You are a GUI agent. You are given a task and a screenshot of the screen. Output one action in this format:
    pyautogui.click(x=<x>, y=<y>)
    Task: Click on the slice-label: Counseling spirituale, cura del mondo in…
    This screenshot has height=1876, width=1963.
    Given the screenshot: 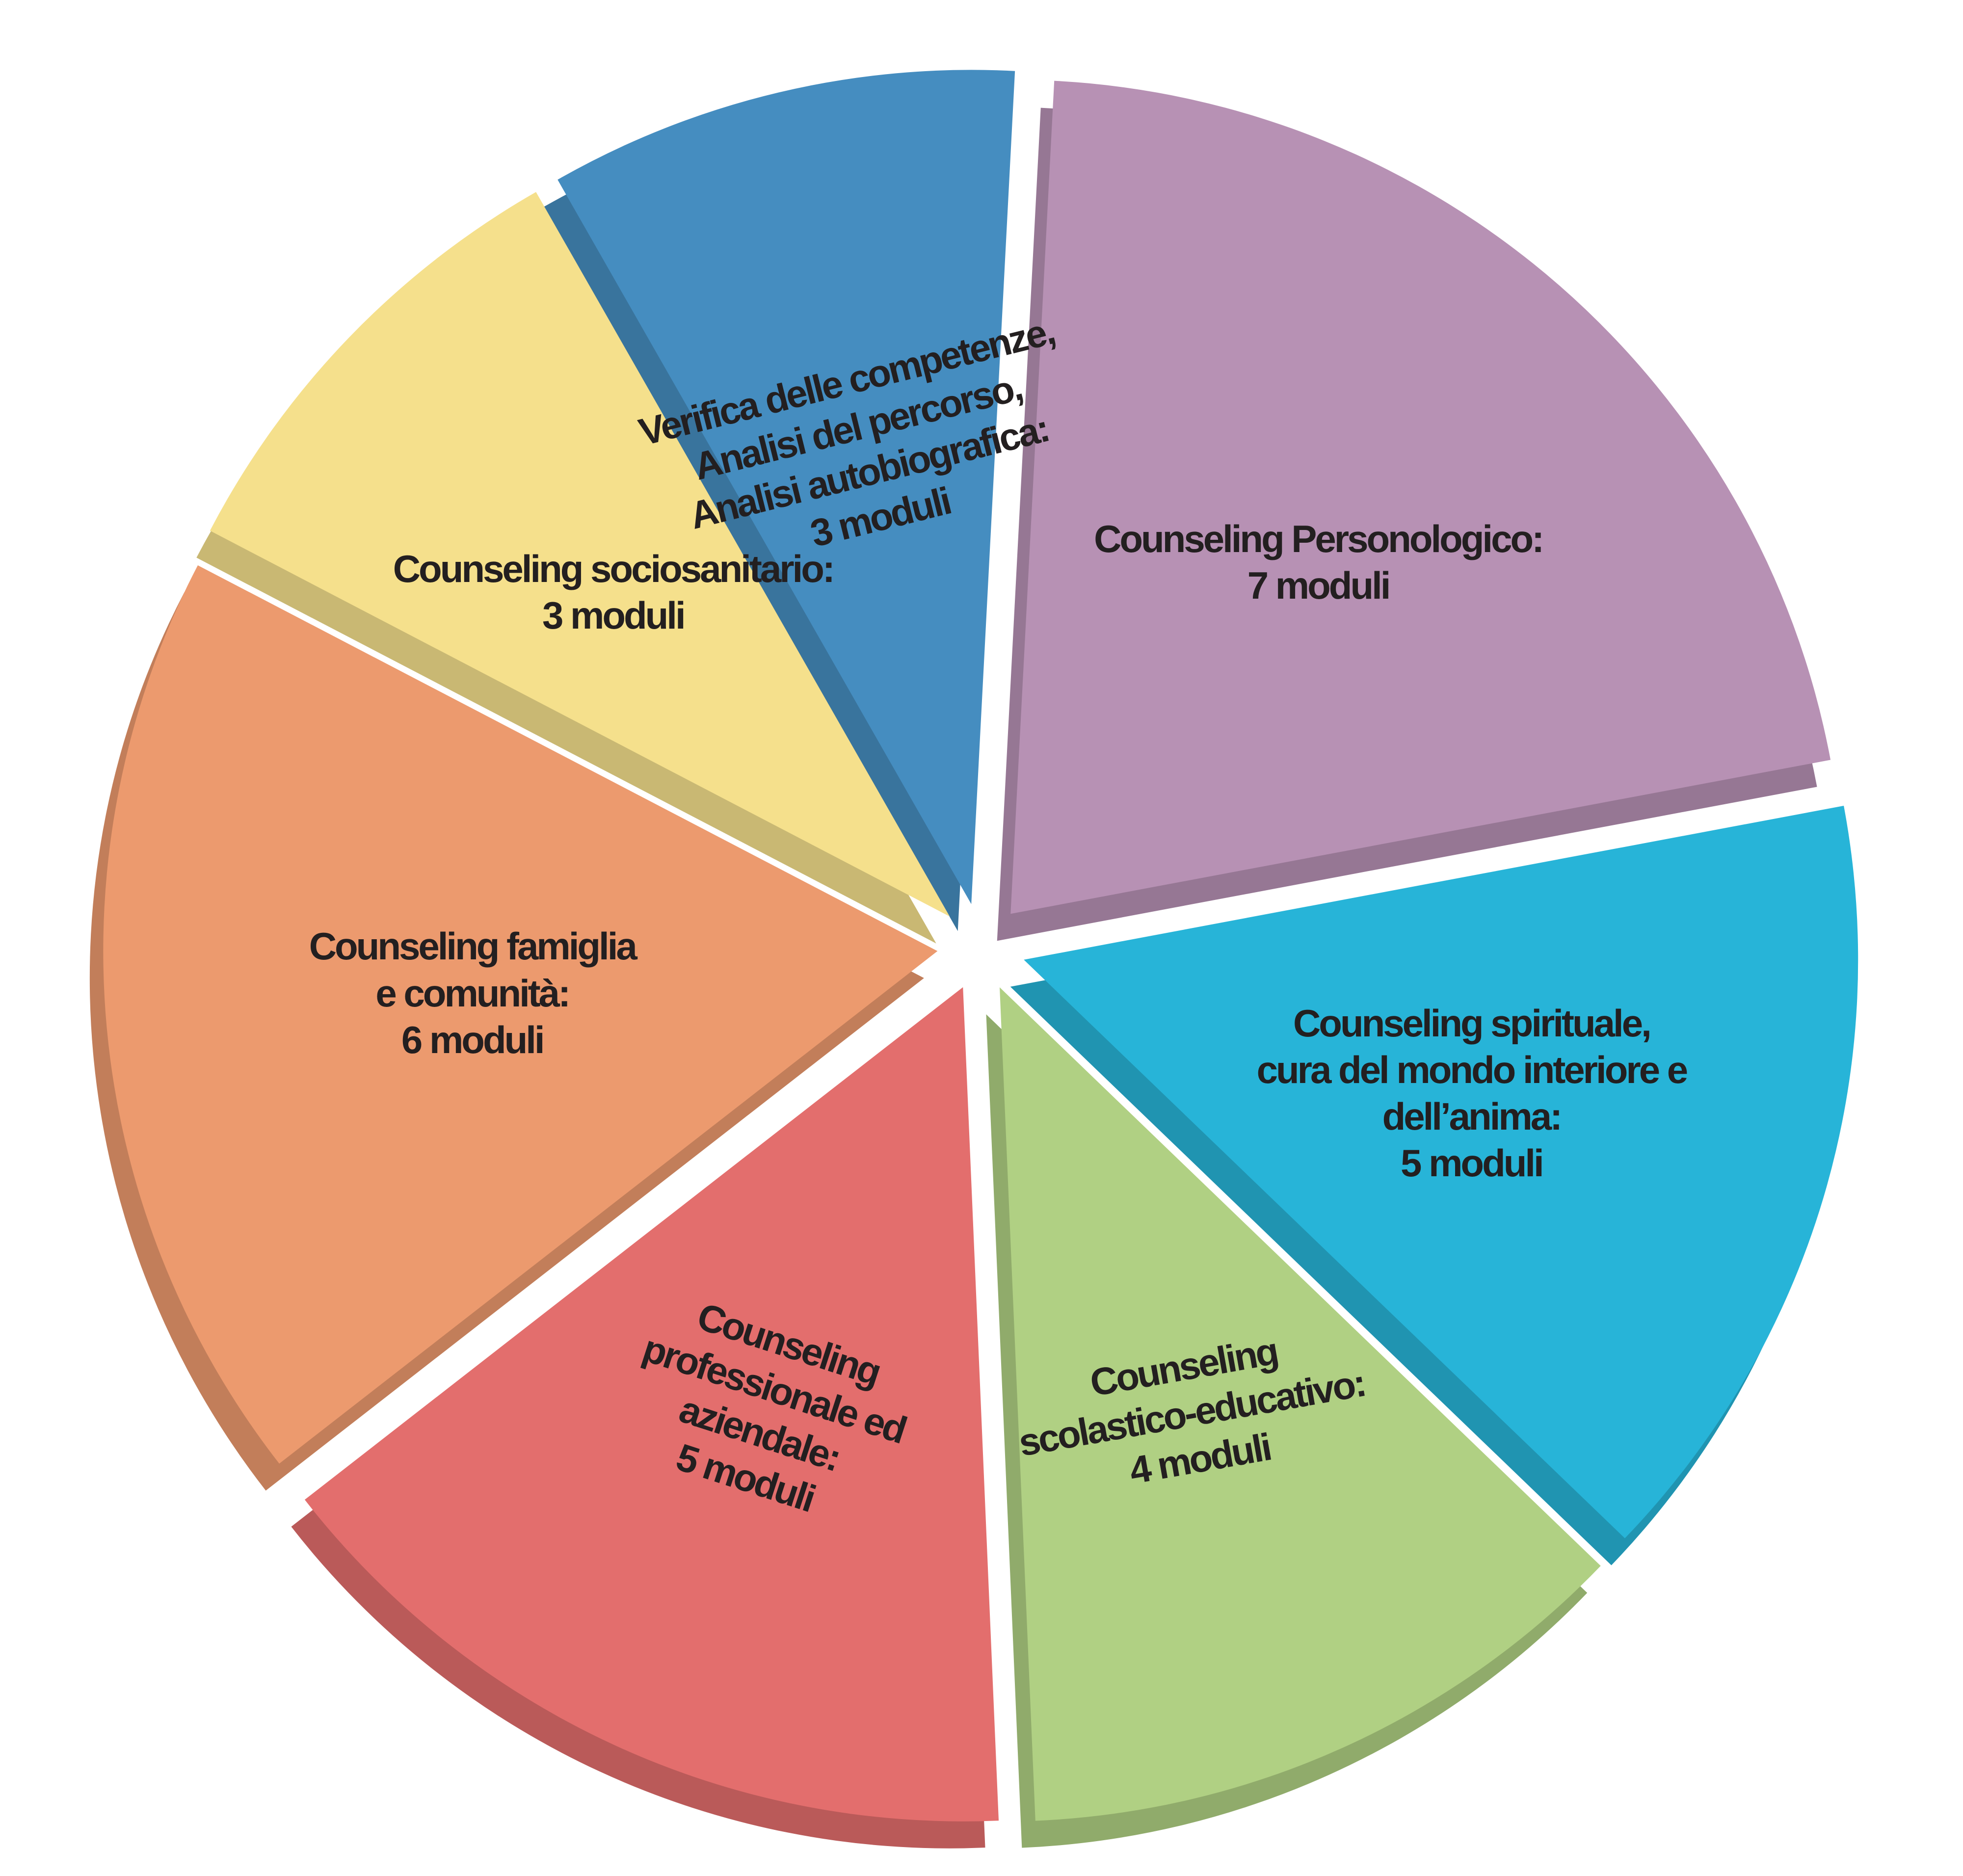 What is the action you would take?
    pyautogui.click(x=1472, y=1093)
    